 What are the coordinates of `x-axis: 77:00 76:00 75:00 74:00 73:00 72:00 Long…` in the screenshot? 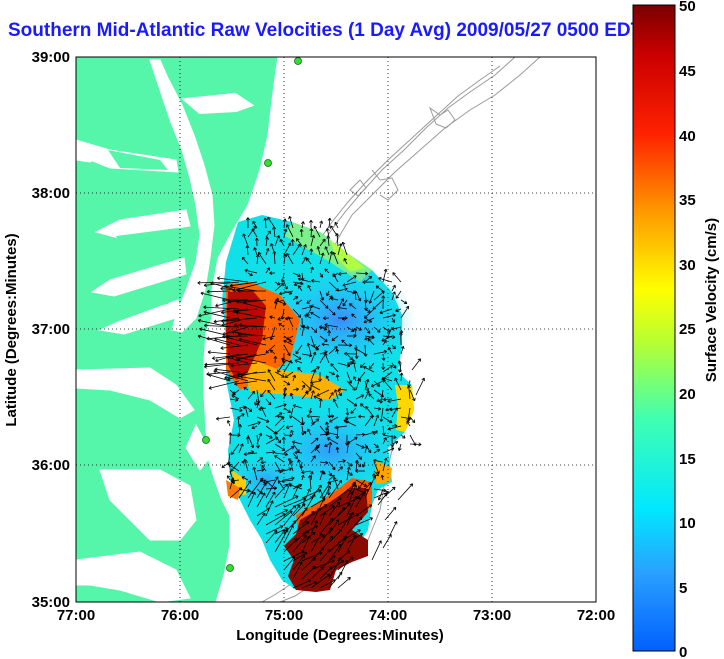 It's located at (336, 625).